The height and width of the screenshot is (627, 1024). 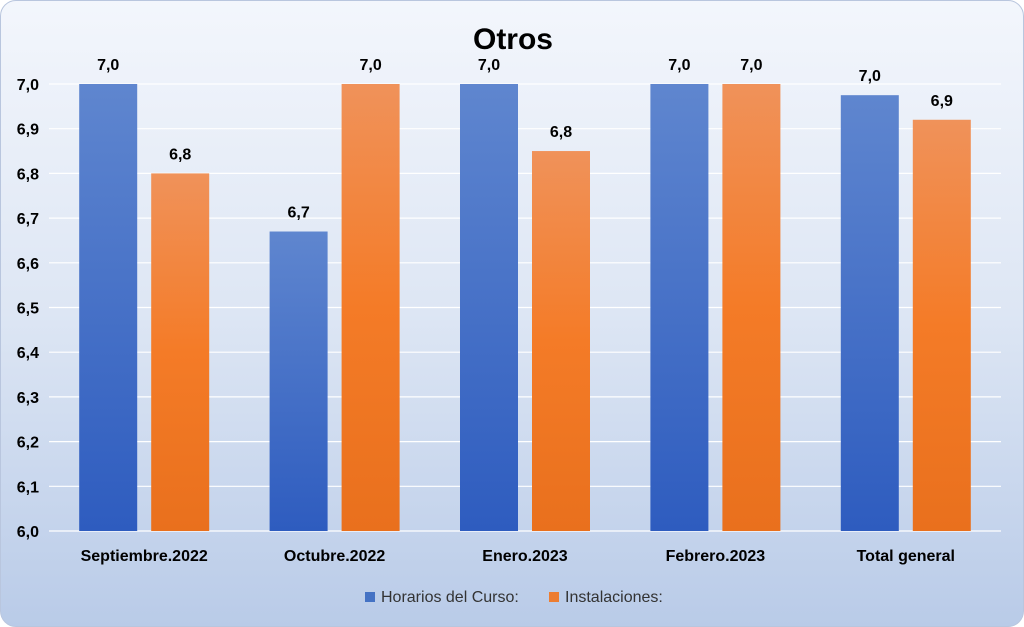 What do you see at coordinates (716, 556) in the screenshot?
I see `x-category-label: Febrero.2023` at bounding box center [716, 556].